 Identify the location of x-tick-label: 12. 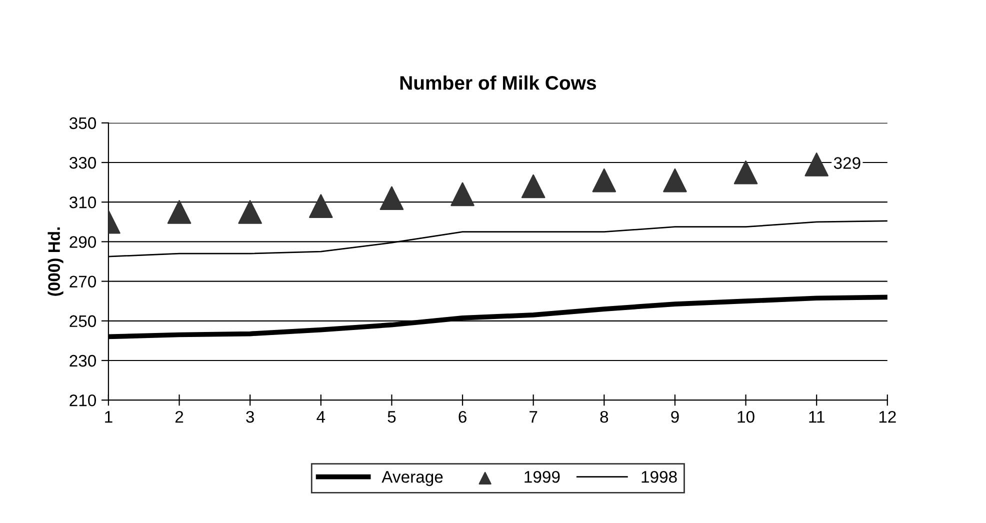
(887, 416).